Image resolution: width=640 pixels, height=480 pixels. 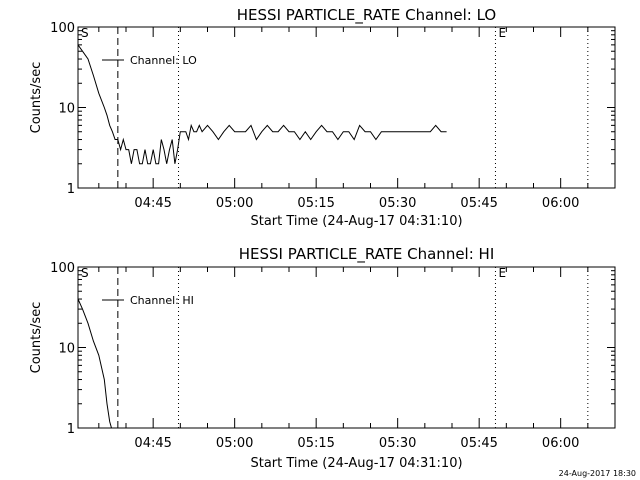 I want to click on plot-timestamp: 24-Aug-2017 18:30, so click(x=597, y=473).